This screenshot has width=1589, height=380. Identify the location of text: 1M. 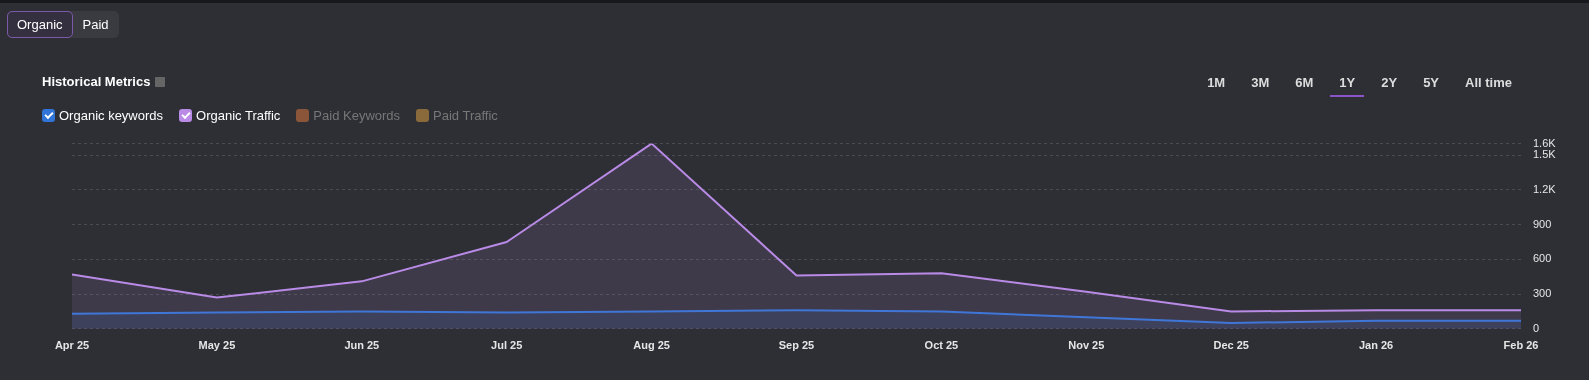
(1216, 83).